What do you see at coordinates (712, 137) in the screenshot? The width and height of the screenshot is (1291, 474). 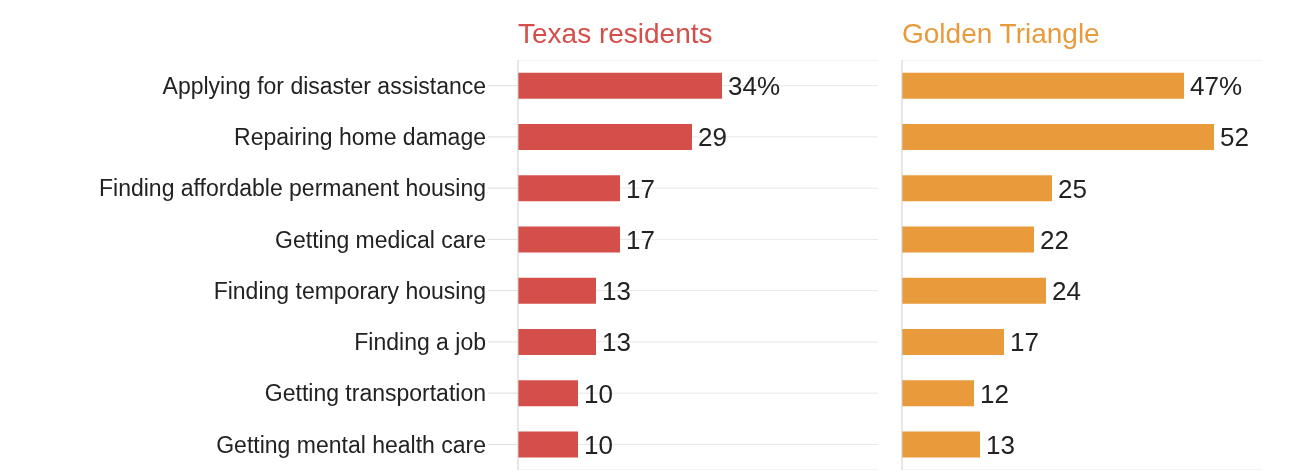 I see `data-label: 29` at bounding box center [712, 137].